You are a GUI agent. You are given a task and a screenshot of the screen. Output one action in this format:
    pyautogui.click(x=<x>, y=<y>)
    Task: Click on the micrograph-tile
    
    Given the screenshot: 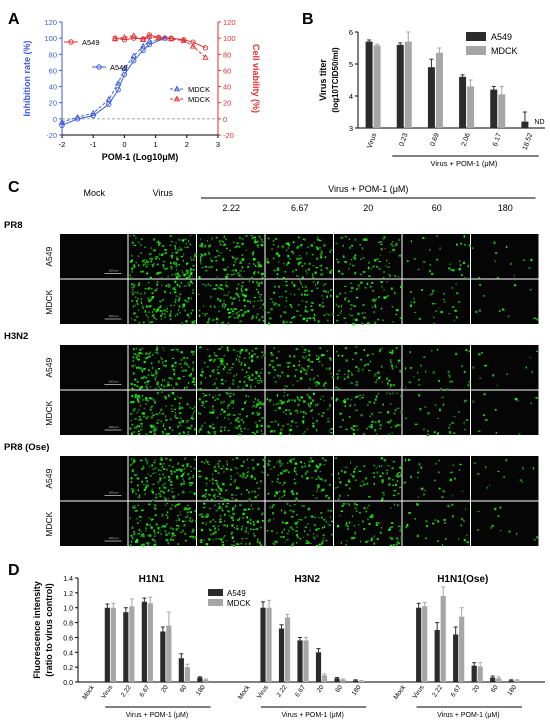 What is the action you would take?
    pyautogui.click(x=368, y=367)
    